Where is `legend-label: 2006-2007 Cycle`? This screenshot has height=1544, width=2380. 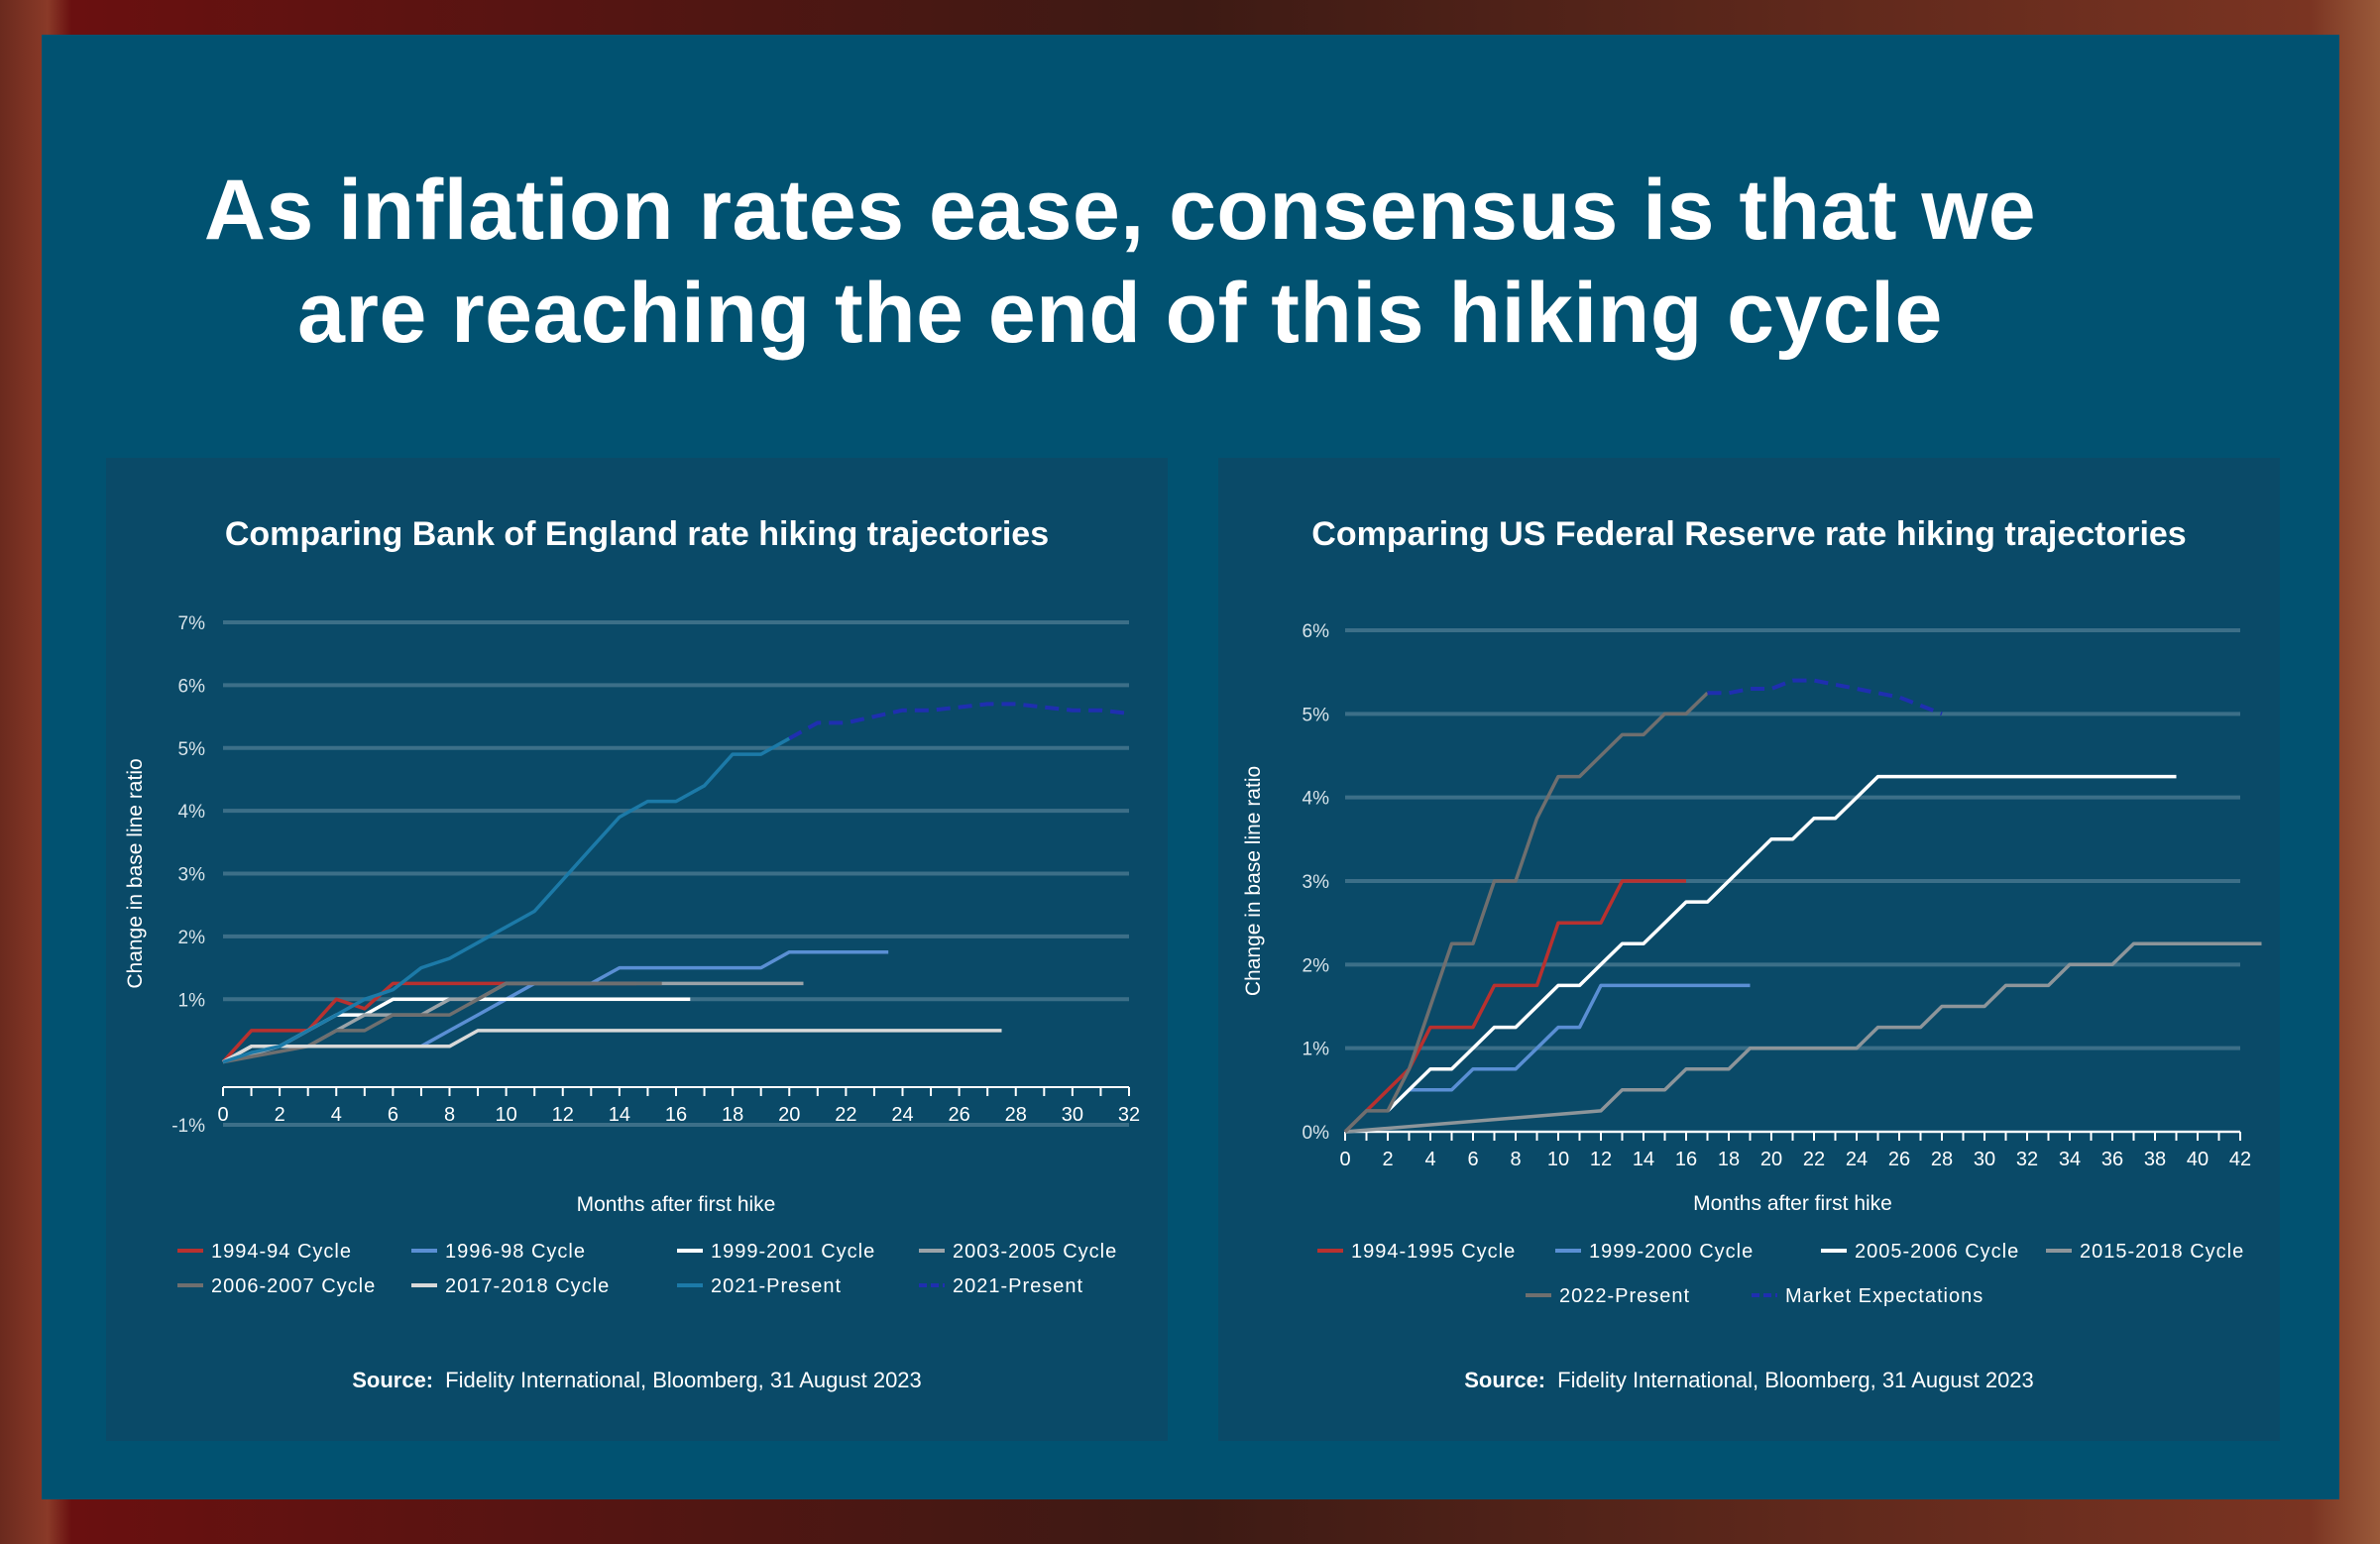 legend-label: 2006-2007 Cycle is located at coordinates (293, 1286).